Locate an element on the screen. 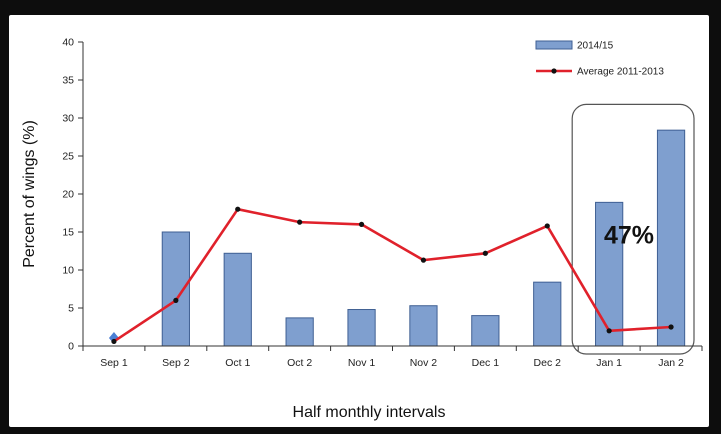 Image resolution: width=721 pixels, height=434 pixels. y-tick-label: 20 is located at coordinates (68, 195).